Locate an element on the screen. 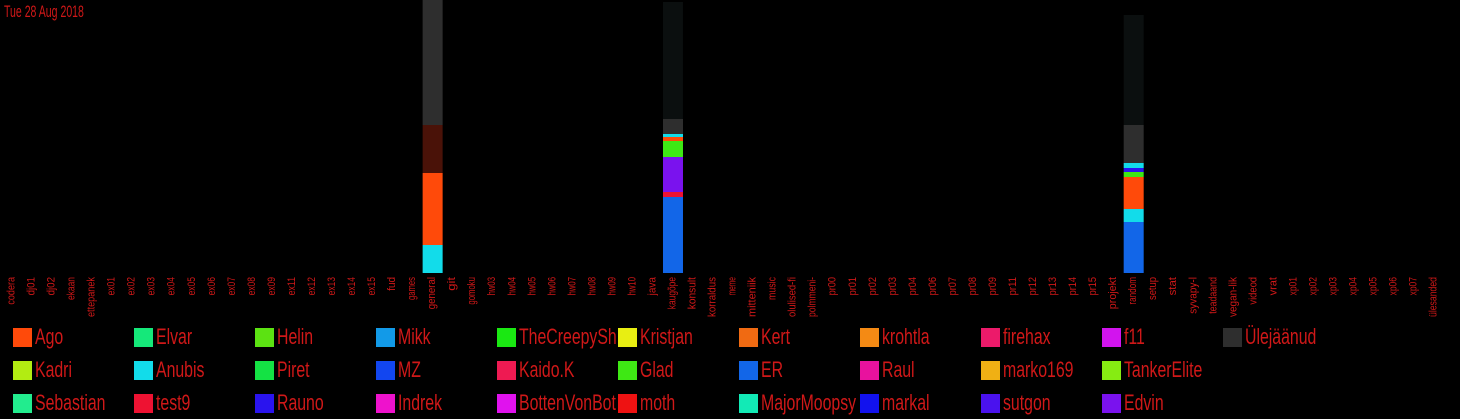 Image resolution: width=1460 pixels, height=419 pixels. legend-label: Kristjan is located at coordinates (666, 336).